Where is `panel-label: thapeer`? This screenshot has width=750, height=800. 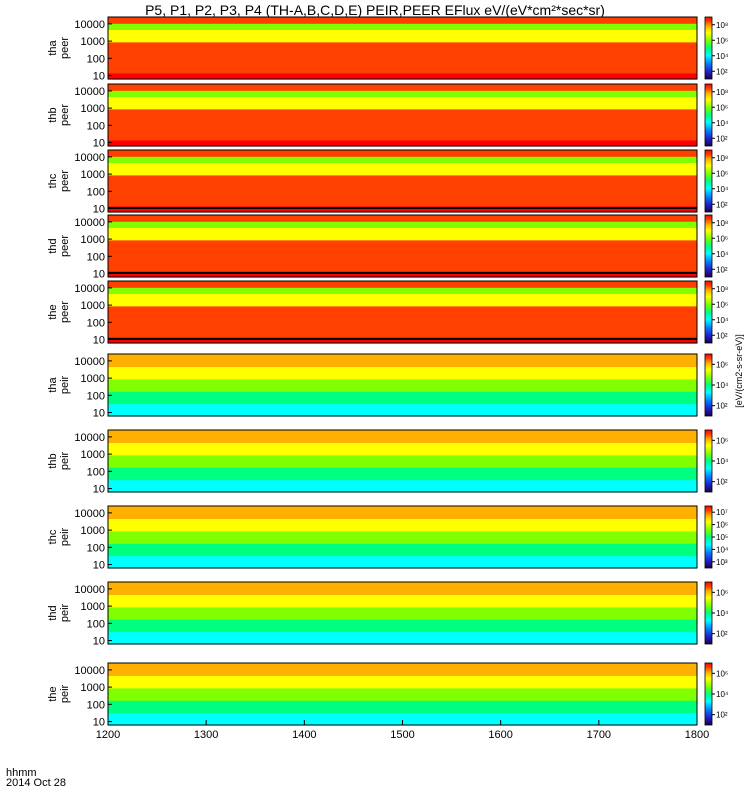
panel-label: thapeer is located at coordinates (59, 48).